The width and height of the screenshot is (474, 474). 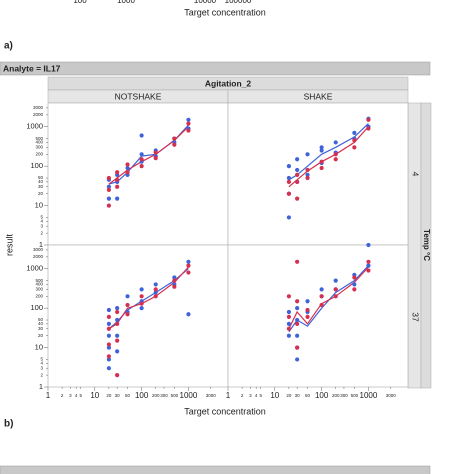 What do you see at coordinates (238, 2) in the screenshot?
I see `previous-tick: 100000` at bounding box center [238, 2].